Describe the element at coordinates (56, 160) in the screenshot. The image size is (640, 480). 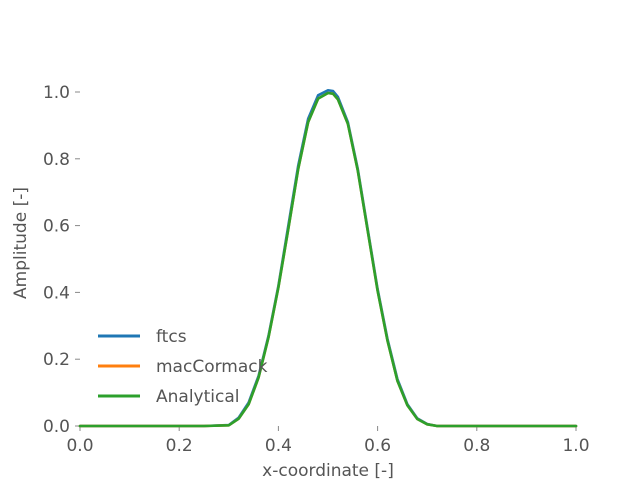
I see `y-tick-label: 0.8` at that location.